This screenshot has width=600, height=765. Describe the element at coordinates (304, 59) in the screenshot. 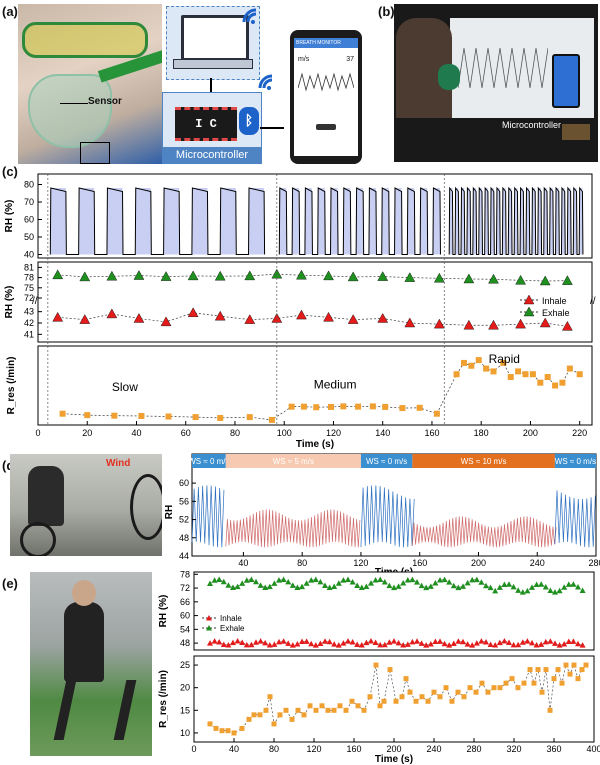

I see `phone-reading-1: m/s` at that location.